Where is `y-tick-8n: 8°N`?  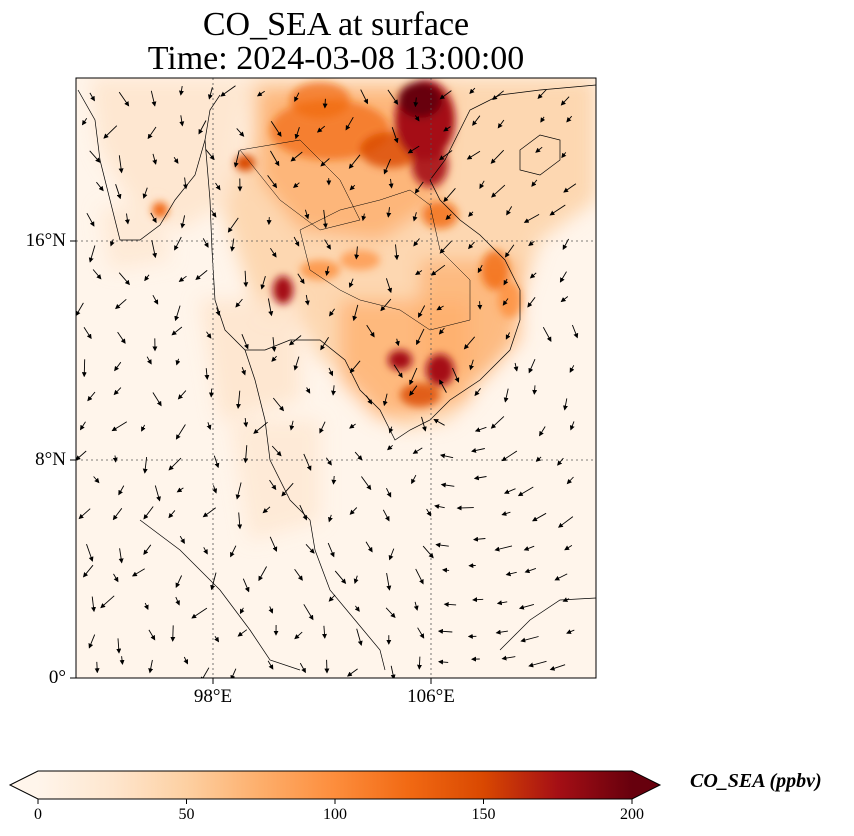
y-tick-8n: 8°N is located at coordinates (50, 459).